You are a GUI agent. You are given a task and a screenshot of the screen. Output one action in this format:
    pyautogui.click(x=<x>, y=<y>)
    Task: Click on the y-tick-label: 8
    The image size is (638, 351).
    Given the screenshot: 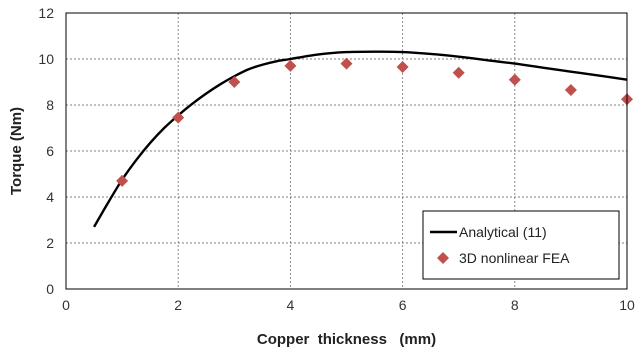 What is the action you would take?
    pyautogui.click(x=50, y=105)
    